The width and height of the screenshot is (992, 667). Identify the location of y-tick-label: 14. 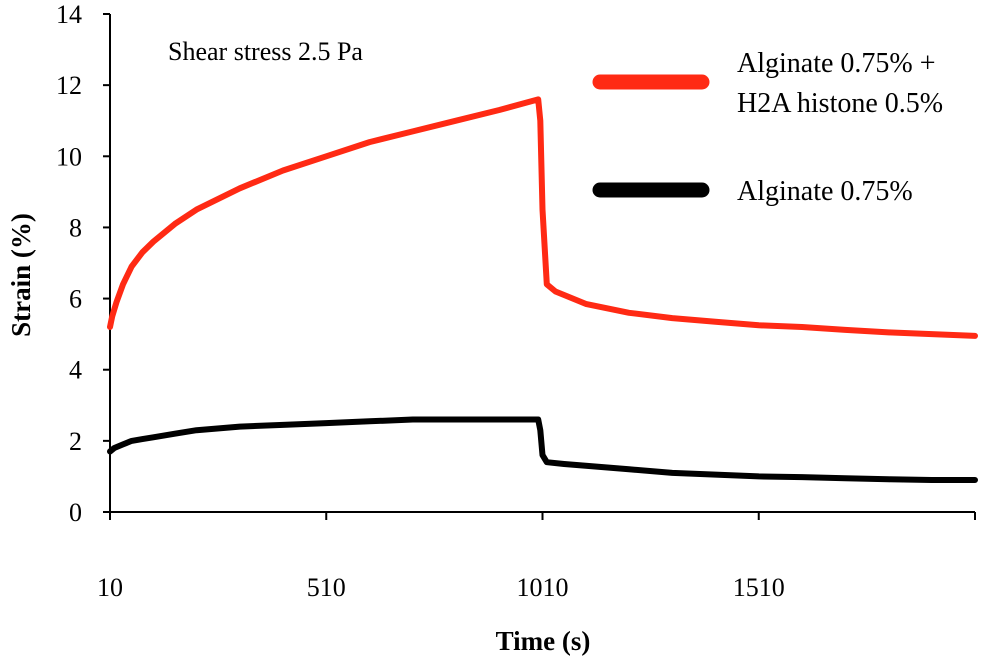
(69, 14).